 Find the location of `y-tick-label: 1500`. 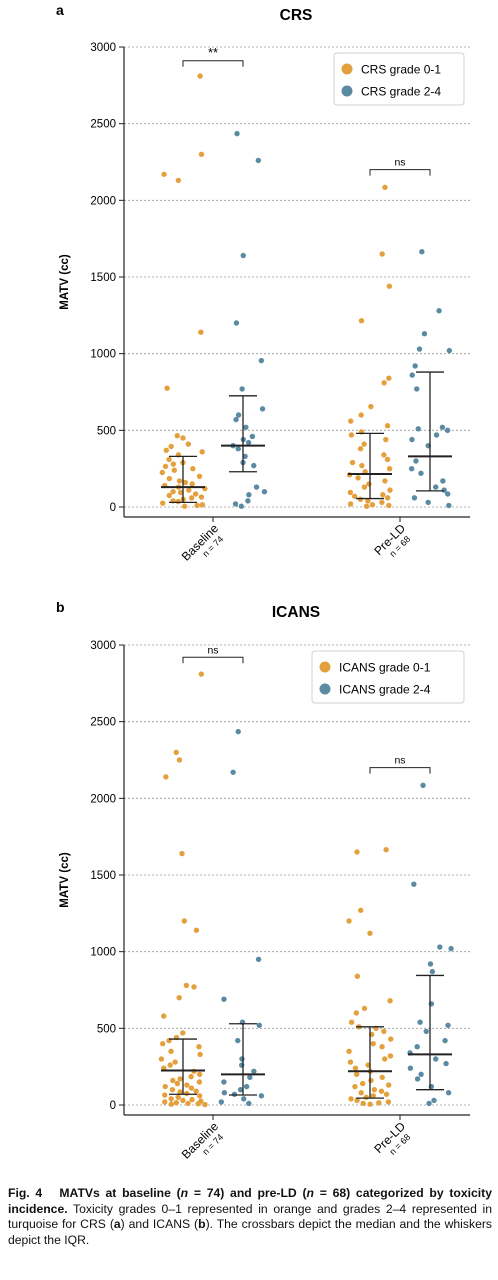

y-tick-label: 1500 is located at coordinates (103, 278).